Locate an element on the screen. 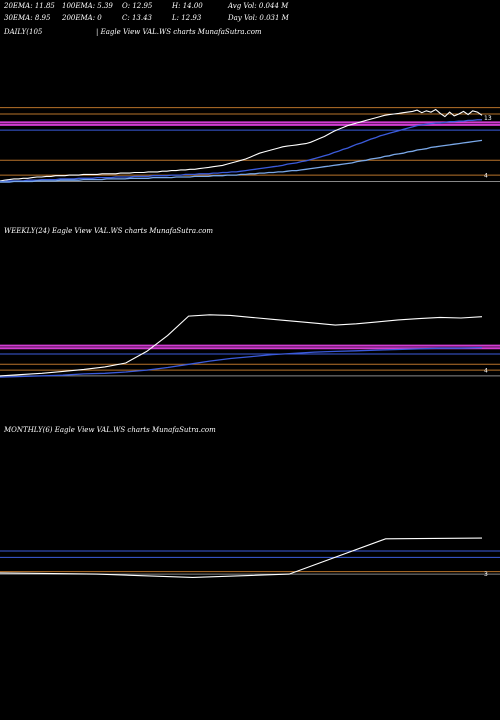 The image size is (500, 720). monthly-price-line is located at coordinates (241, 557).